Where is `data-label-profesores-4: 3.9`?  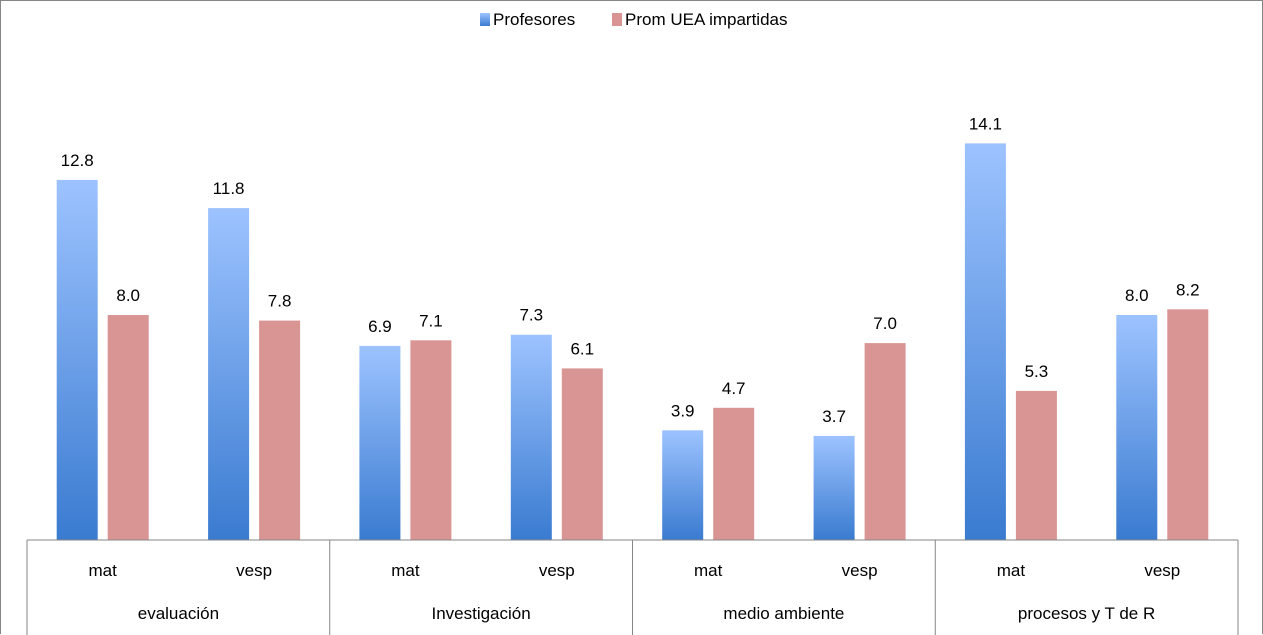 data-label-profesores-4: 3.9 is located at coordinates (683, 410).